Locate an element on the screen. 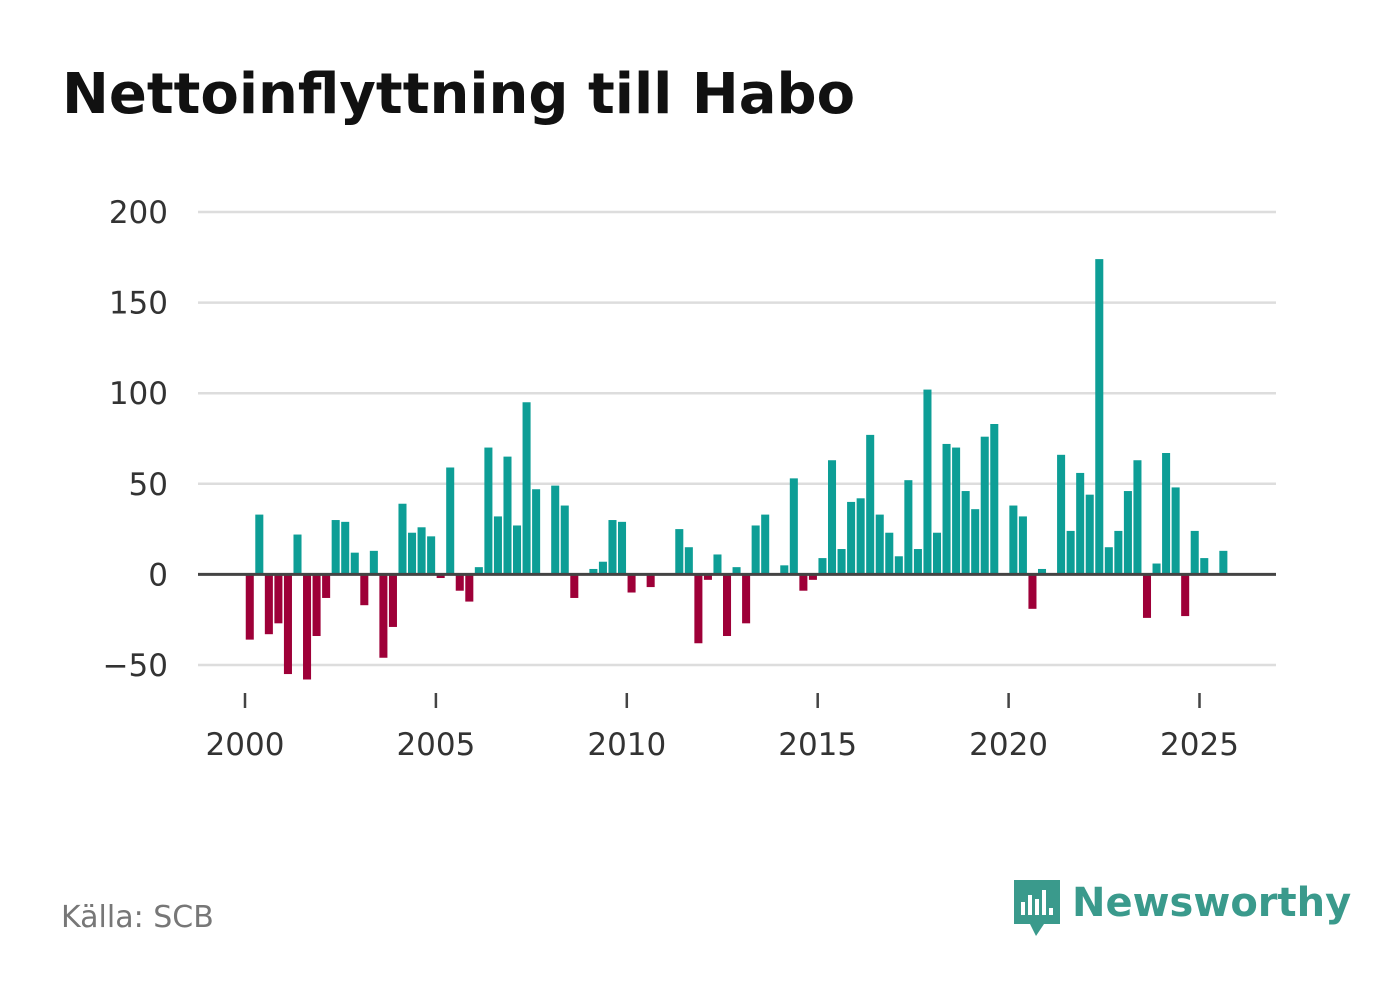  x-tick-label: 2020 is located at coordinates (1008, 745).